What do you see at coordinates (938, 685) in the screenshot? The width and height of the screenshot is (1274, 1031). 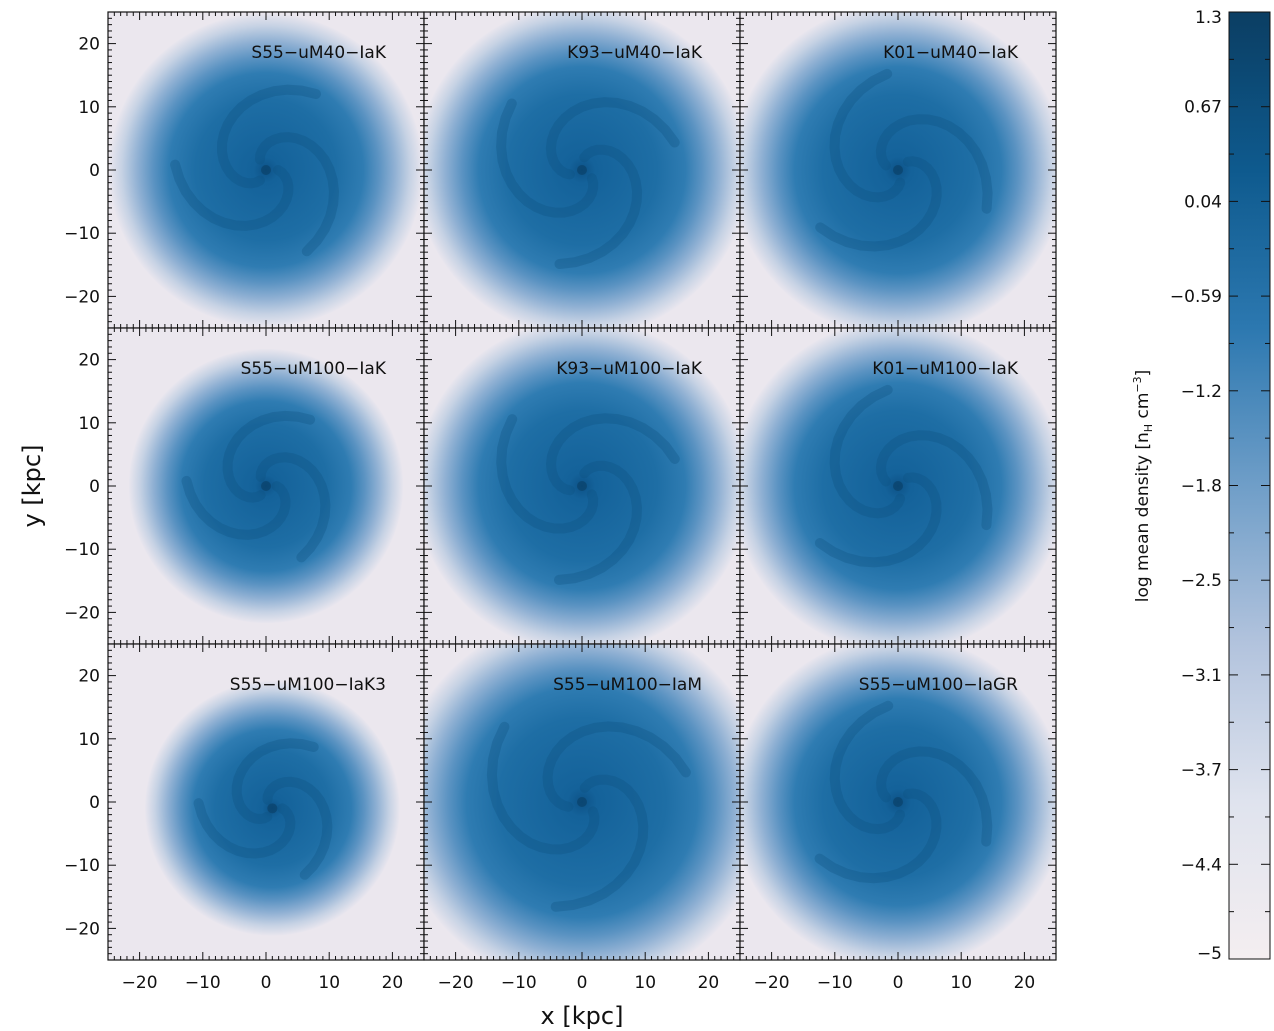 I see `panel-label: S55−uM100−IaGR` at bounding box center [938, 685].